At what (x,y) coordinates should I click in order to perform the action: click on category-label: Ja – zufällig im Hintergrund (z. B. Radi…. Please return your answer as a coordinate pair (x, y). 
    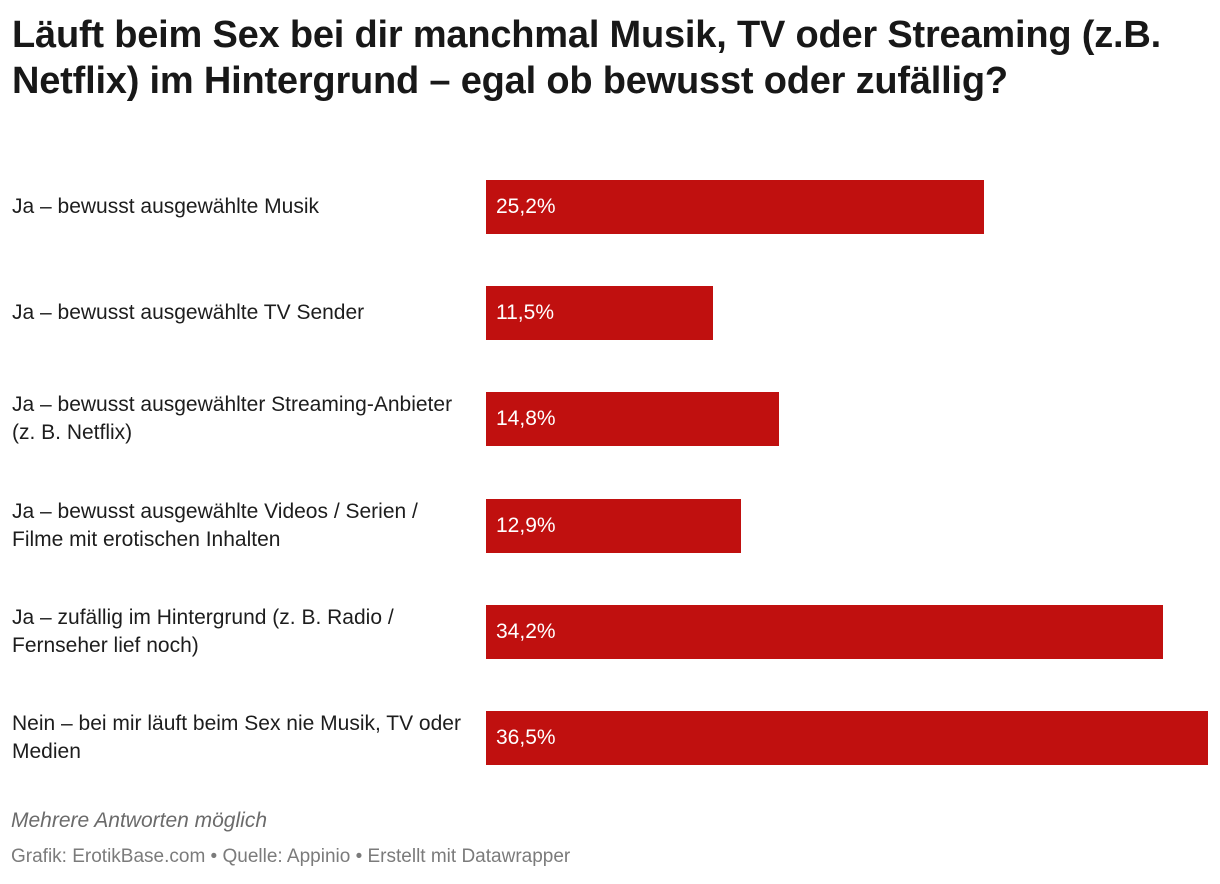
    Looking at the image, I should click on (203, 631).